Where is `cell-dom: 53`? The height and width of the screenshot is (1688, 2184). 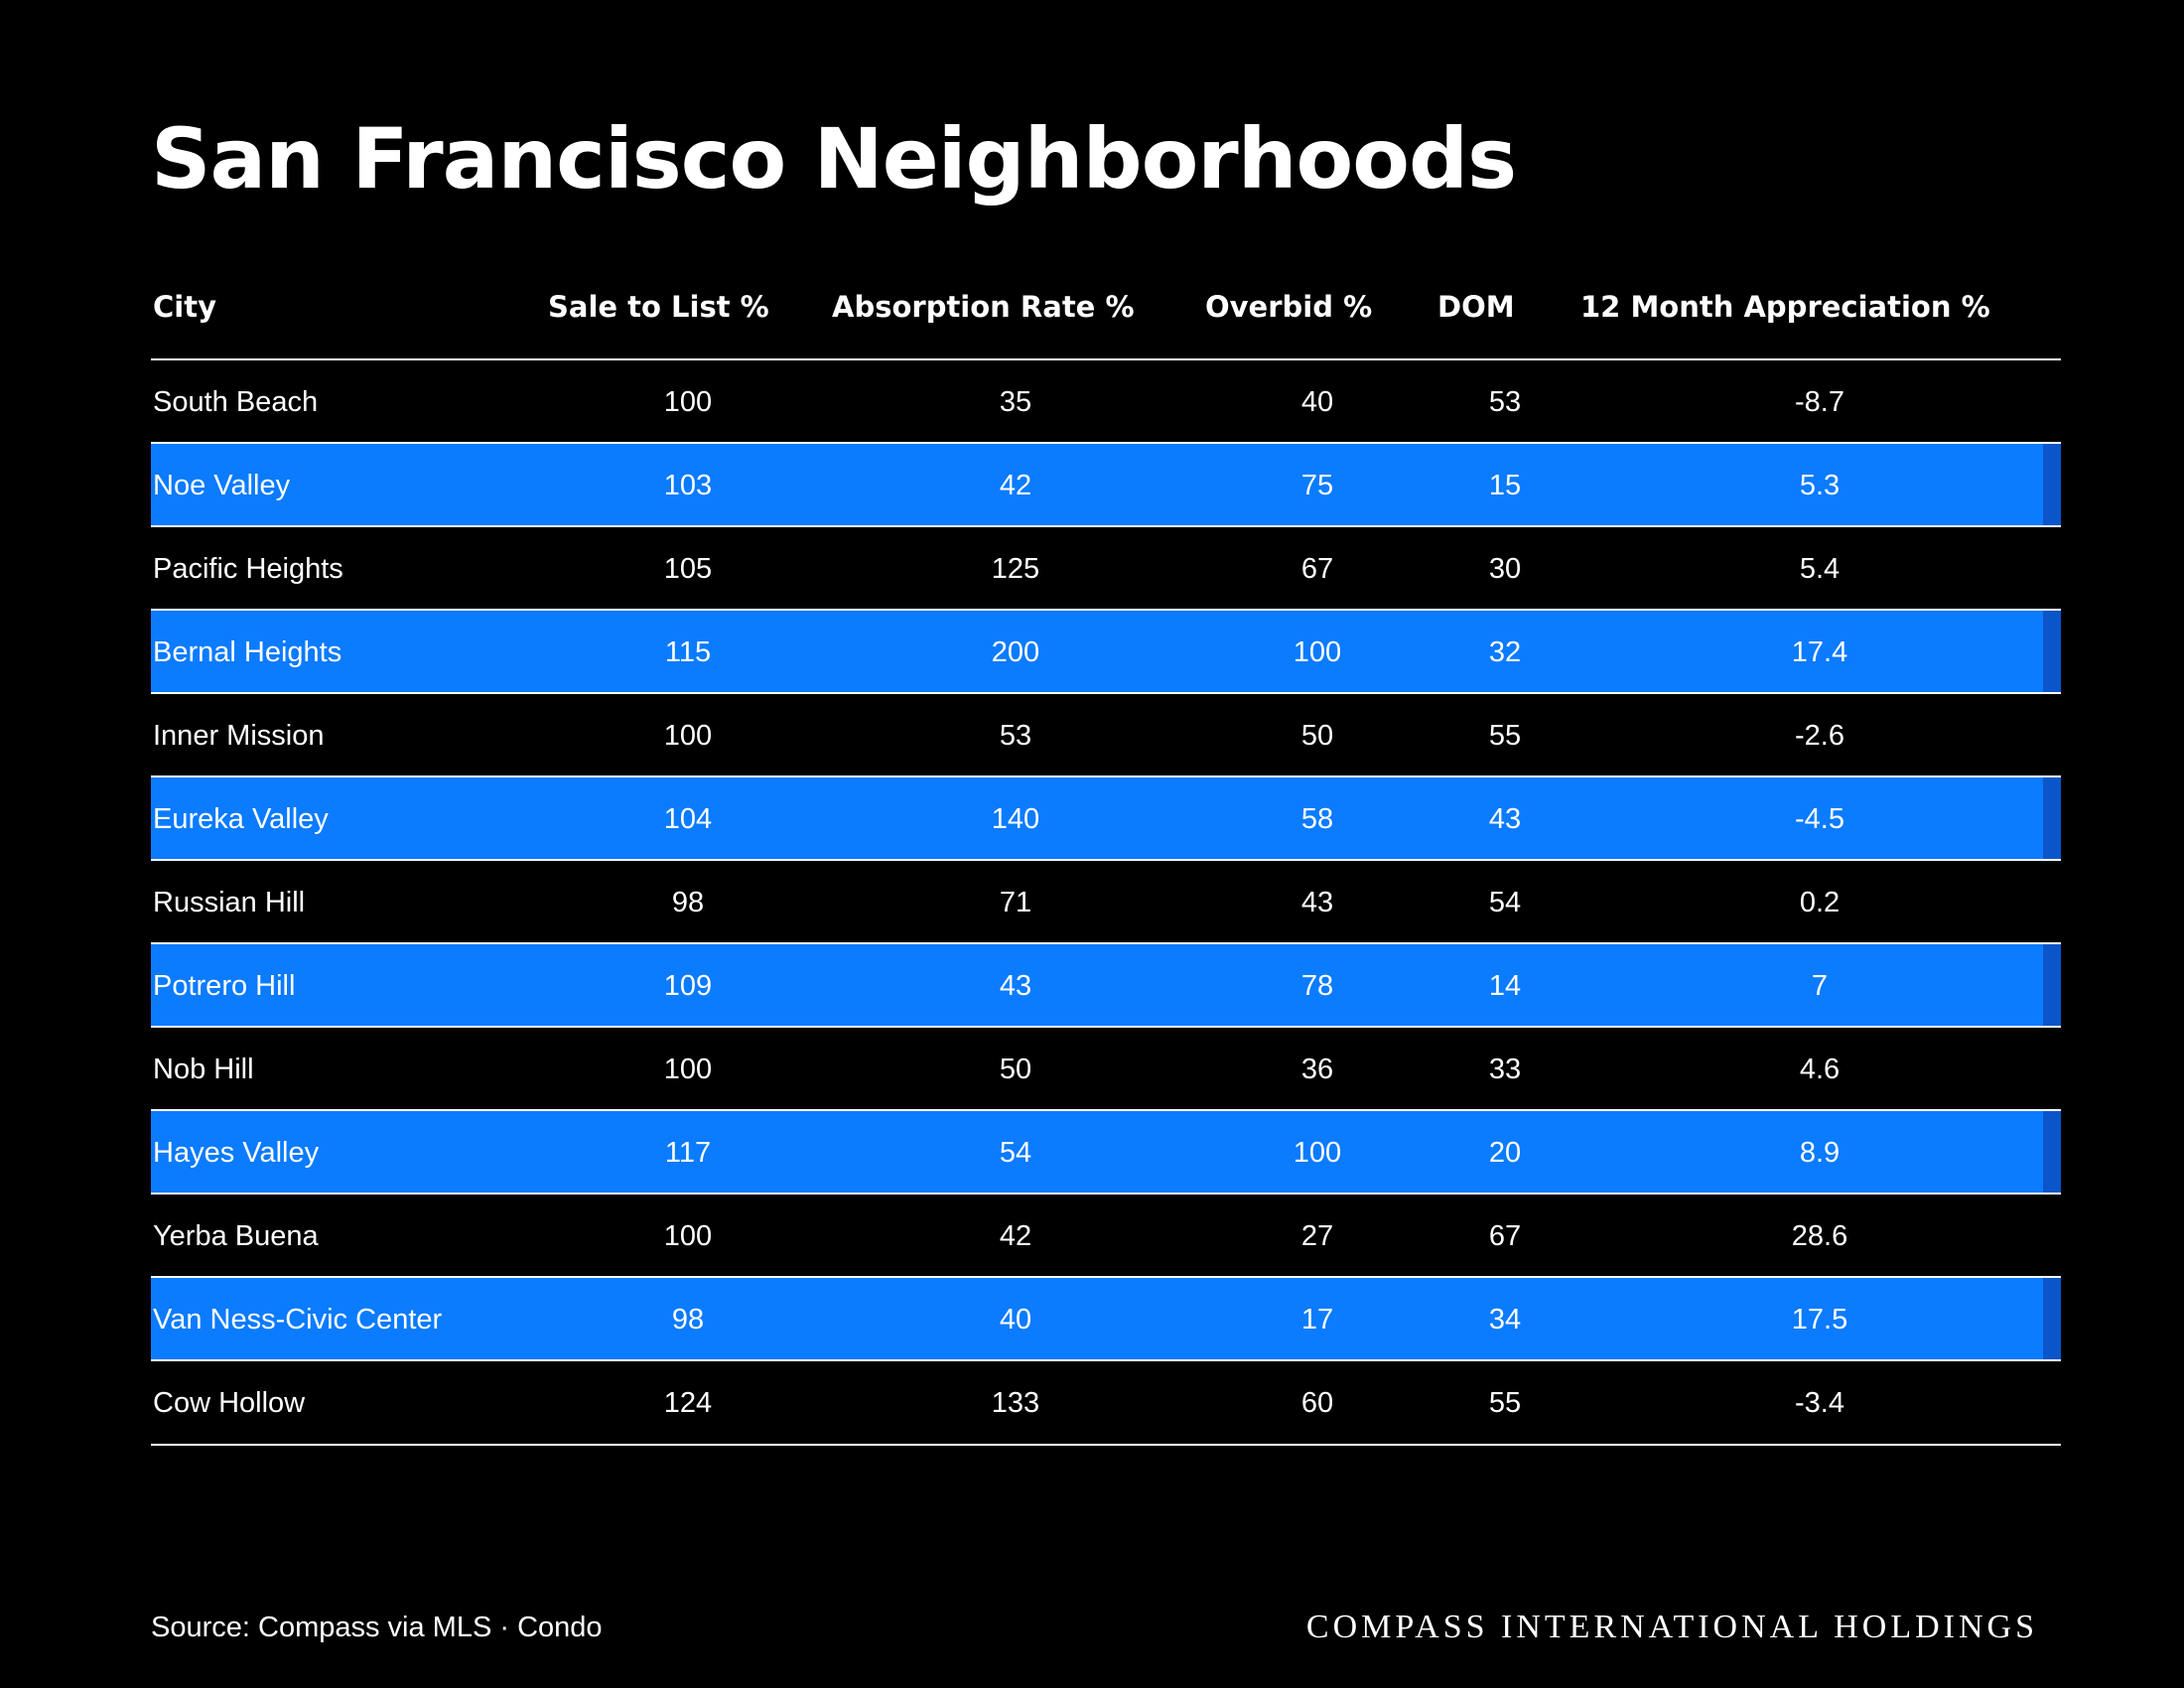
cell-dom: 53 is located at coordinates (1505, 402).